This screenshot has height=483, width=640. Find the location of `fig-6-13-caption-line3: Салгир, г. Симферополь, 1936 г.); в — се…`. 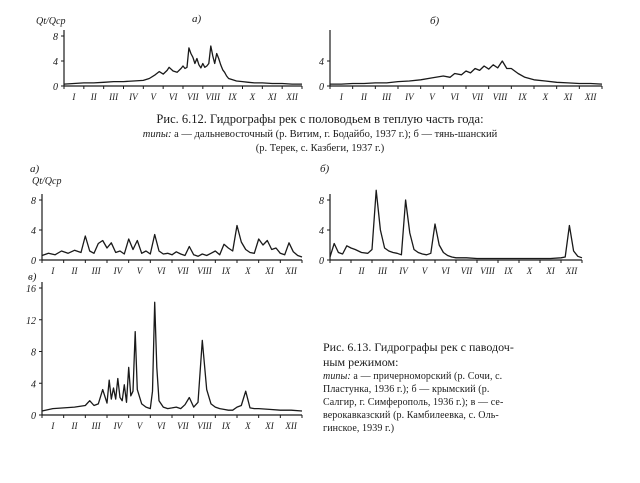

fig-6-13-caption-line3: Салгир, г. Симферополь, 1936 г.); в — се… is located at coordinates (413, 402).